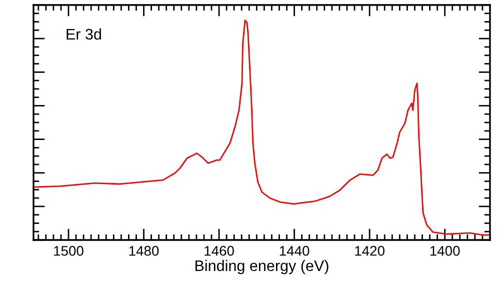 This screenshot has height=283, width=503. I want to click on x-tick-label: 1420, so click(369, 251).